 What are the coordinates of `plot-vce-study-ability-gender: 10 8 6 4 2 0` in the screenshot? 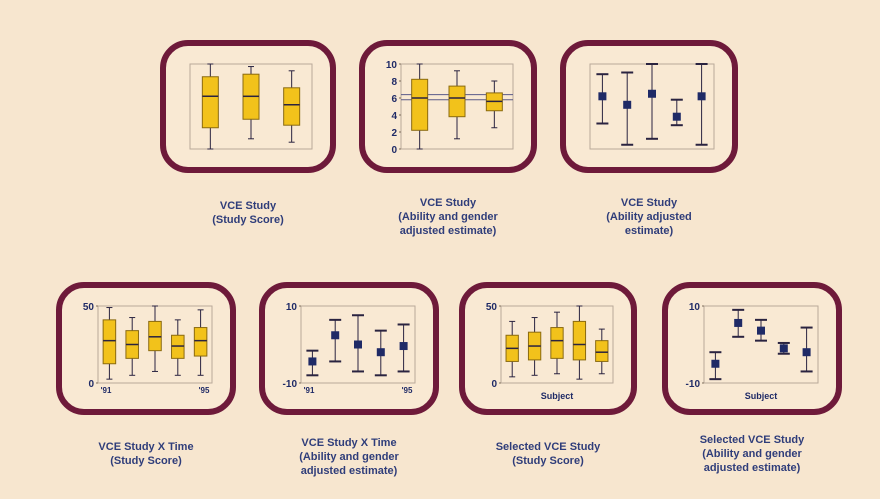 It's located at (450, 108).